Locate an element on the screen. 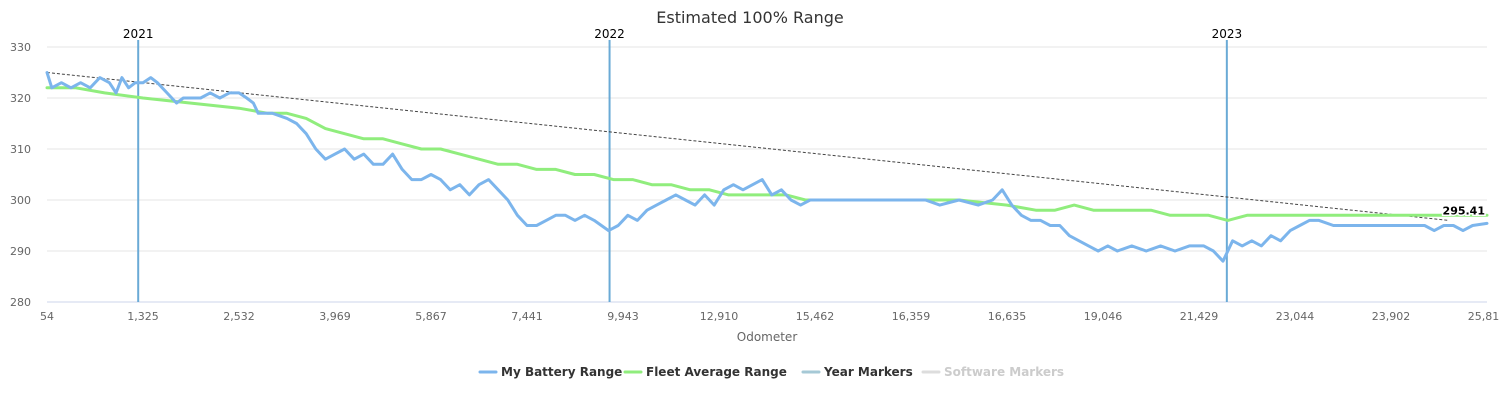 The width and height of the screenshot is (1500, 400). x-tick-label: 25,812 is located at coordinates (1484, 316).